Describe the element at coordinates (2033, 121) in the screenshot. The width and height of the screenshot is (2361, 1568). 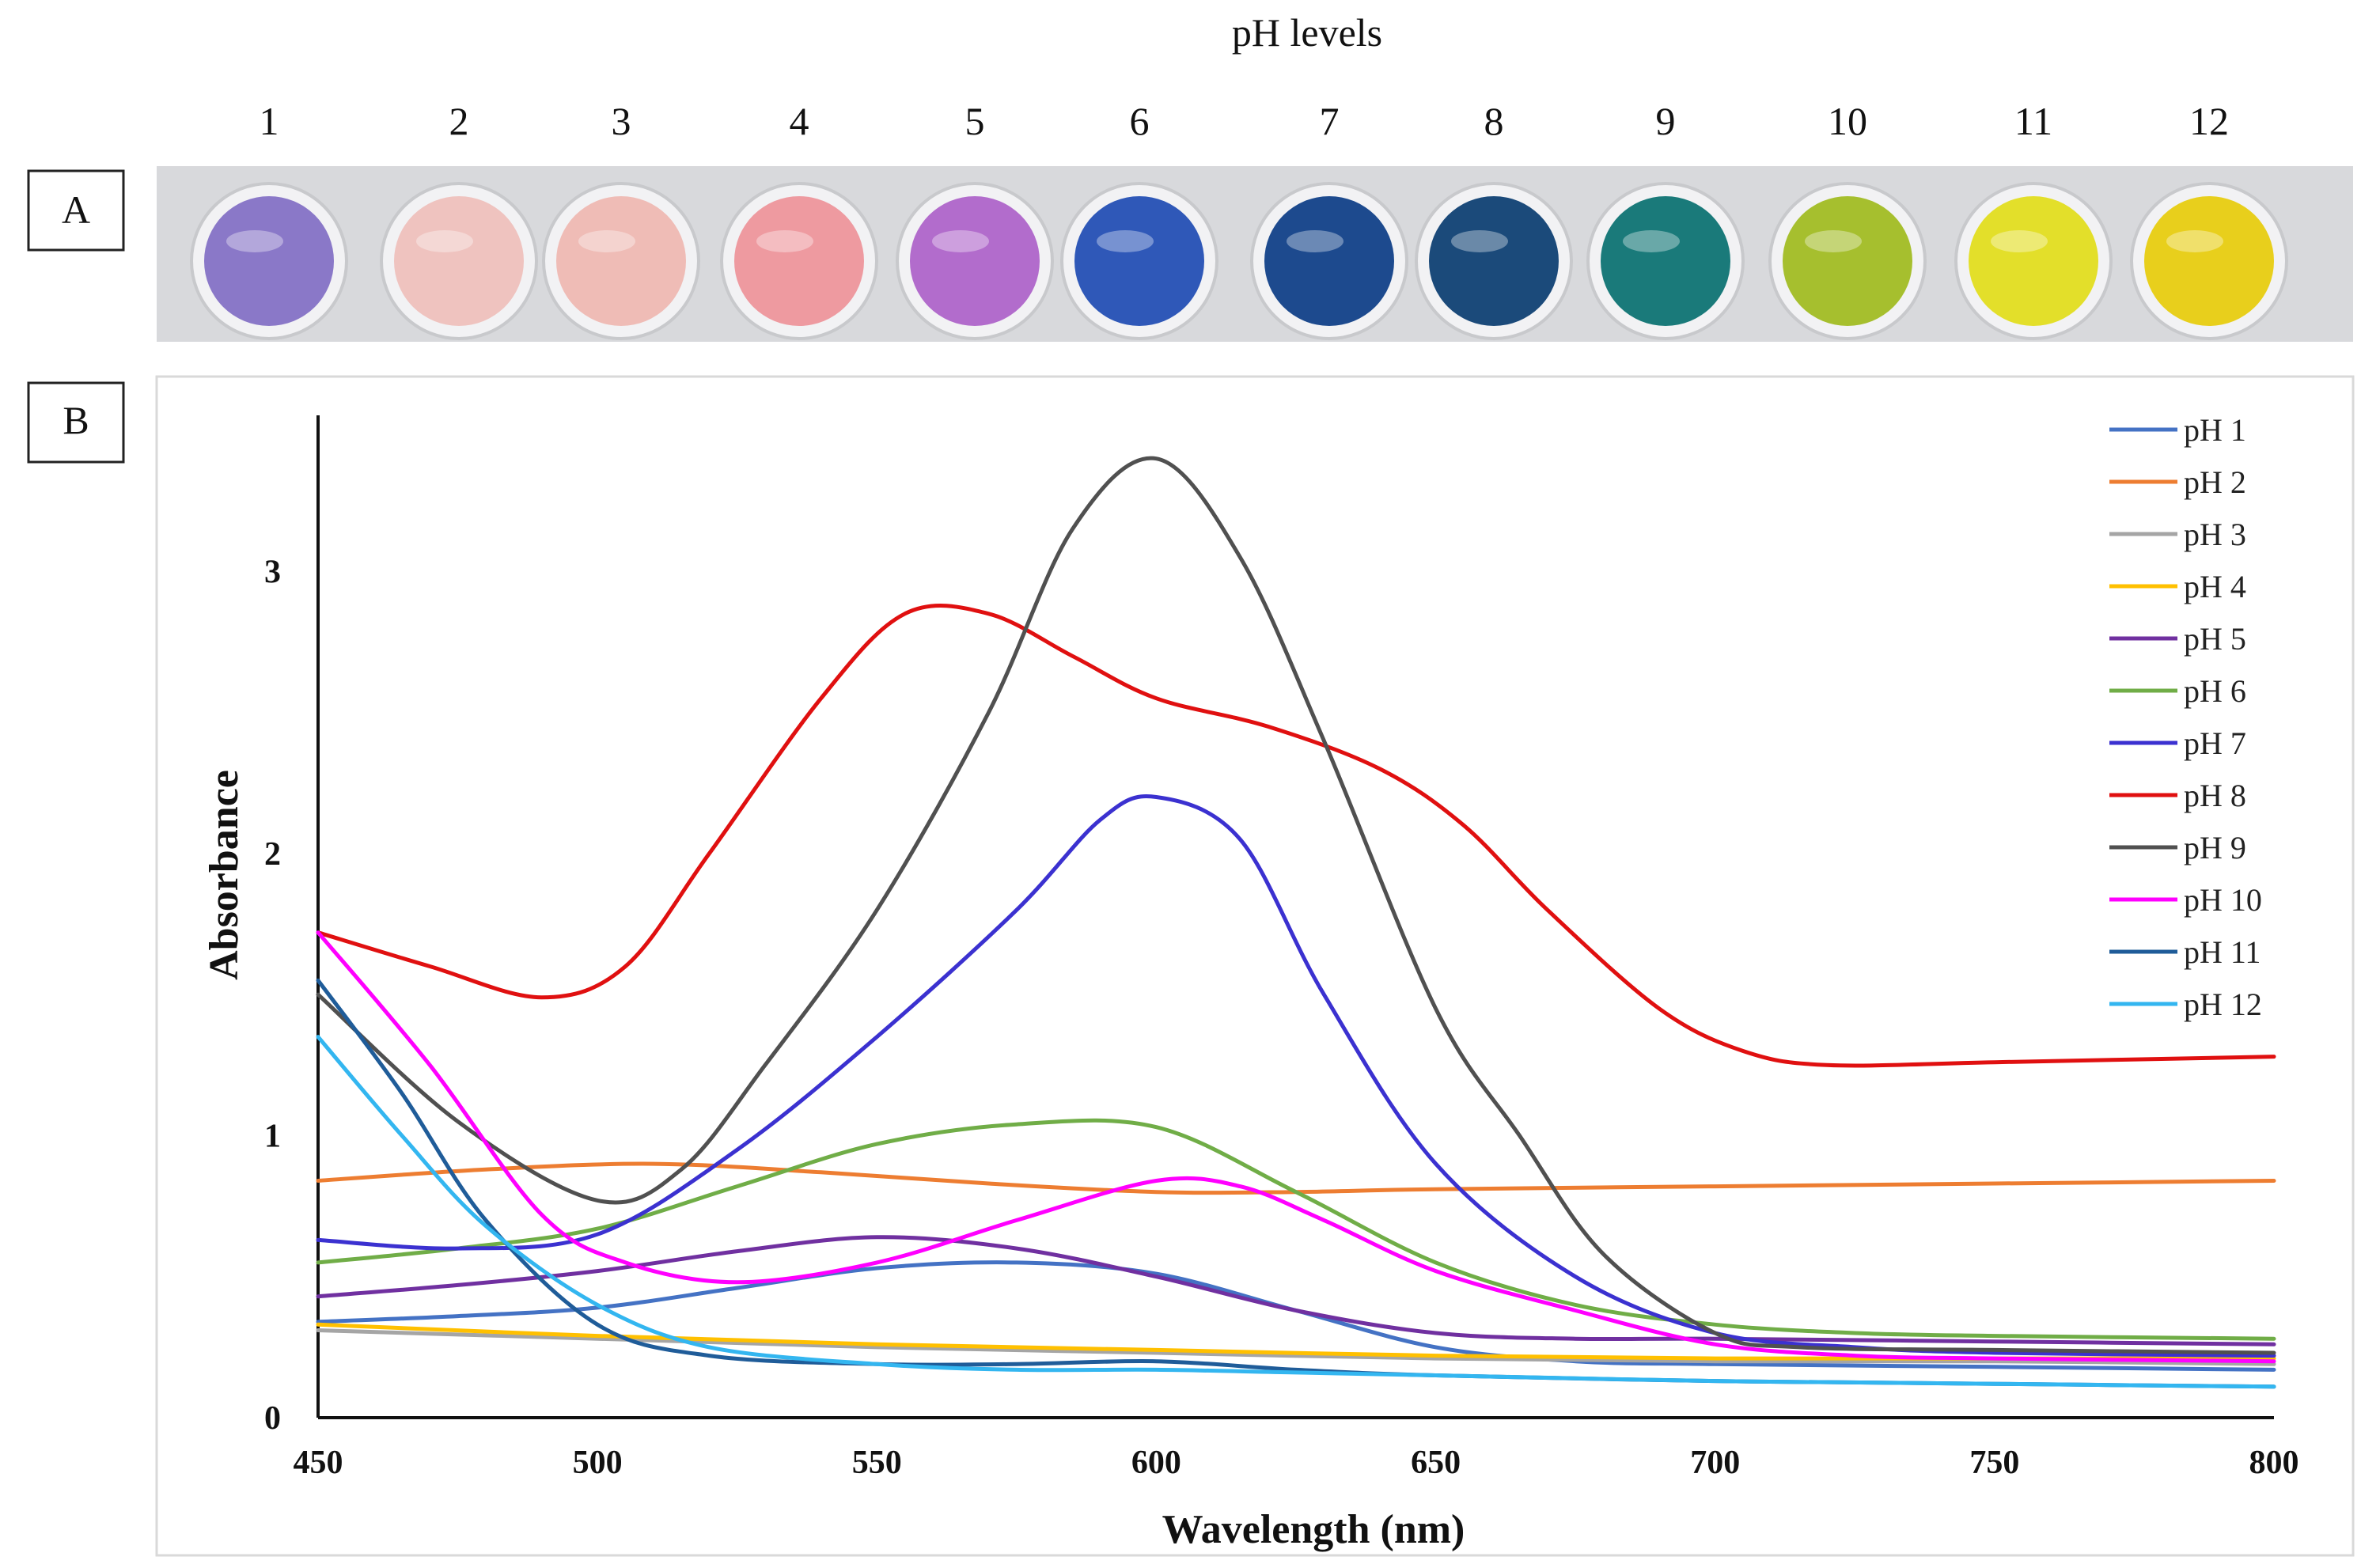
I see `well-label-11: 11` at that location.